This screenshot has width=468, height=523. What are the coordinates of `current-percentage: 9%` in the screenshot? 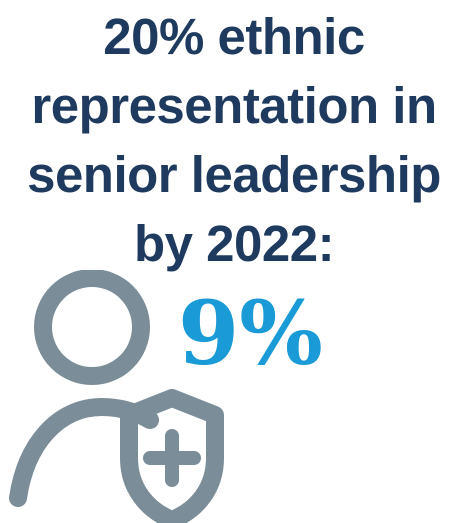 It's located at (250, 333).